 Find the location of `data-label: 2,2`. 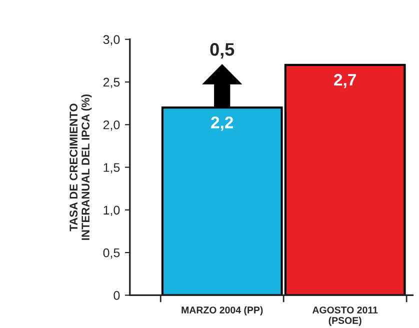

data-label: 2,2 is located at coordinates (222, 123).